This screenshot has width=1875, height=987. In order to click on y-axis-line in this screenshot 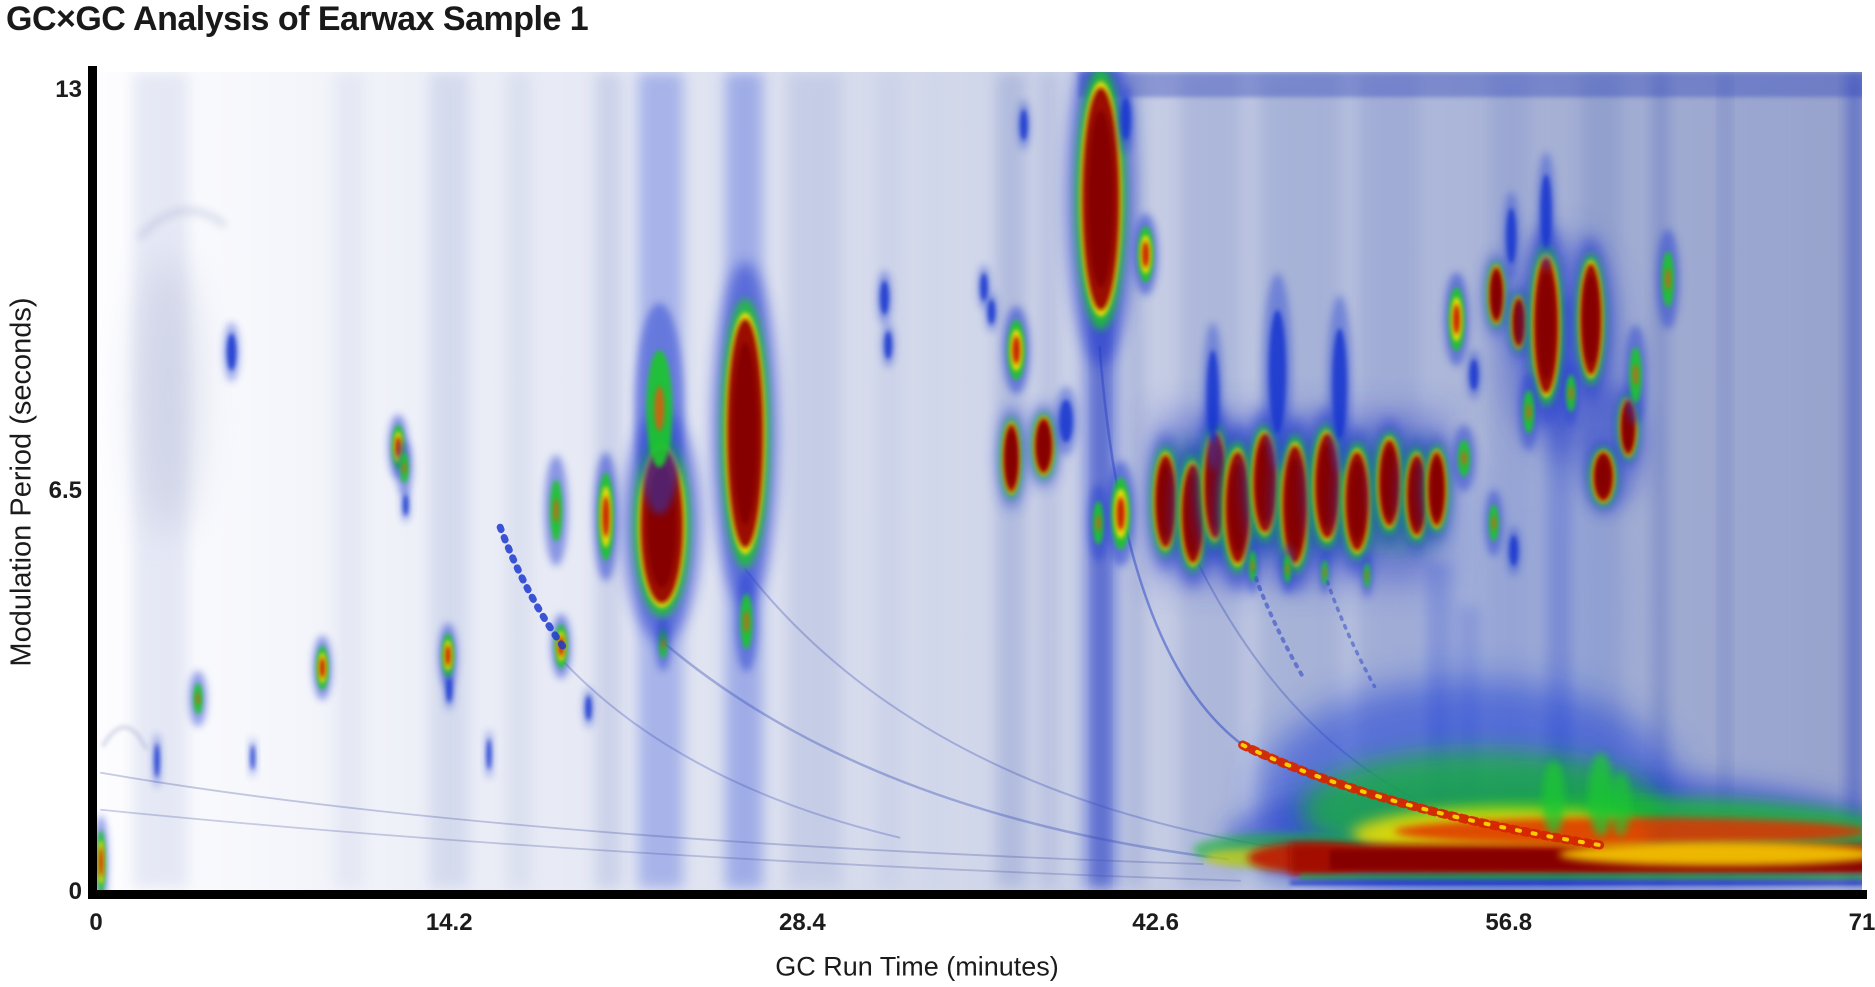, I will do `click(92, 482)`.